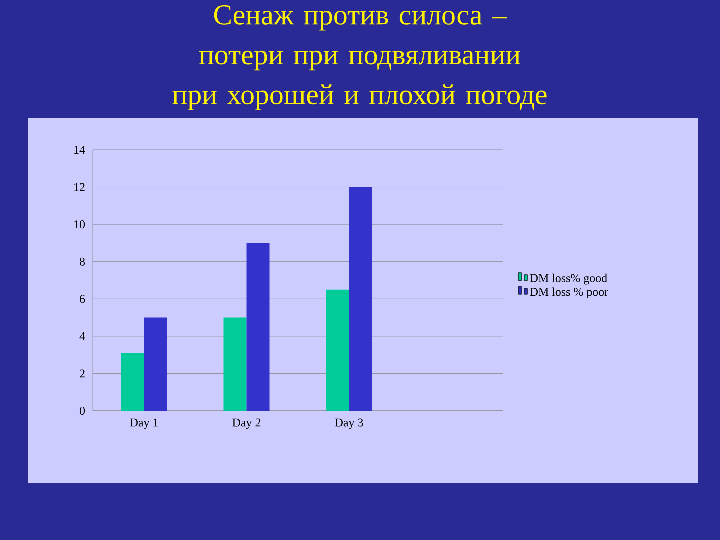 The height and width of the screenshot is (540, 720). What do you see at coordinates (144, 424) in the screenshot?
I see `x-tick-label: Day 1` at bounding box center [144, 424].